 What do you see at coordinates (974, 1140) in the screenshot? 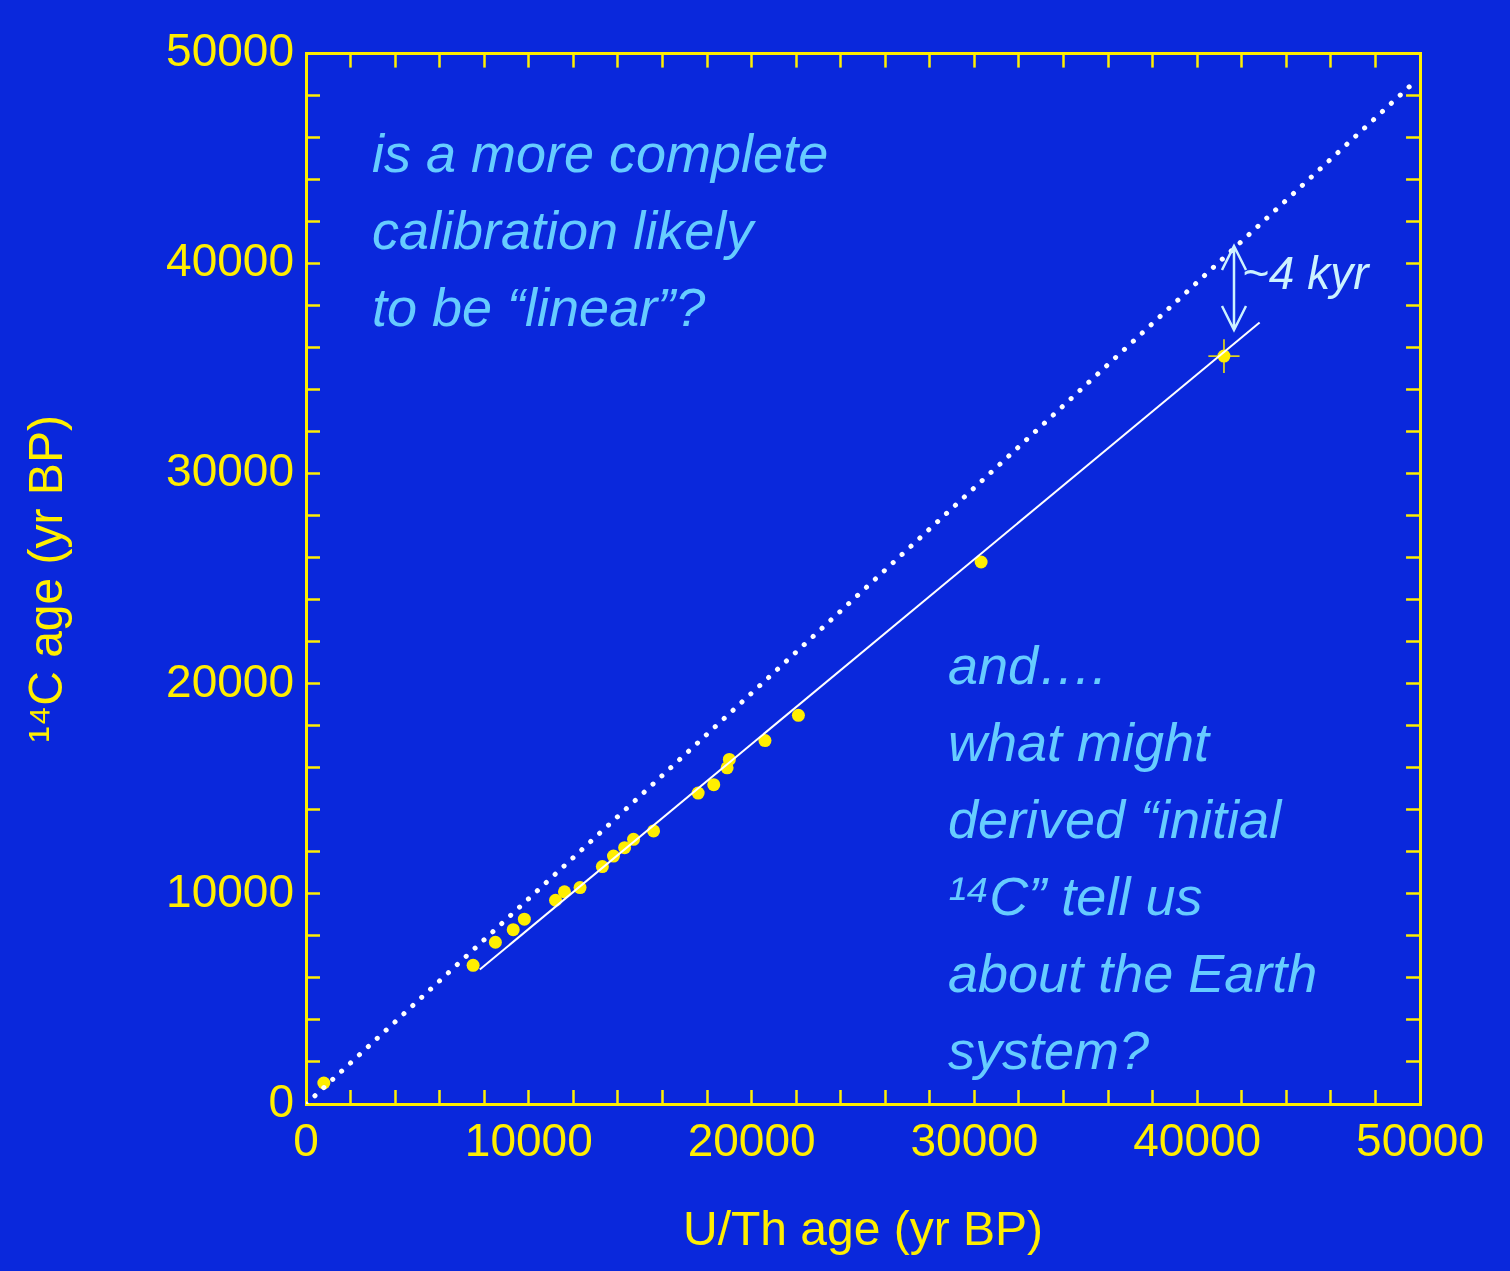
I see `x-tick-label: 30000` at bounding box center [974, 1140].